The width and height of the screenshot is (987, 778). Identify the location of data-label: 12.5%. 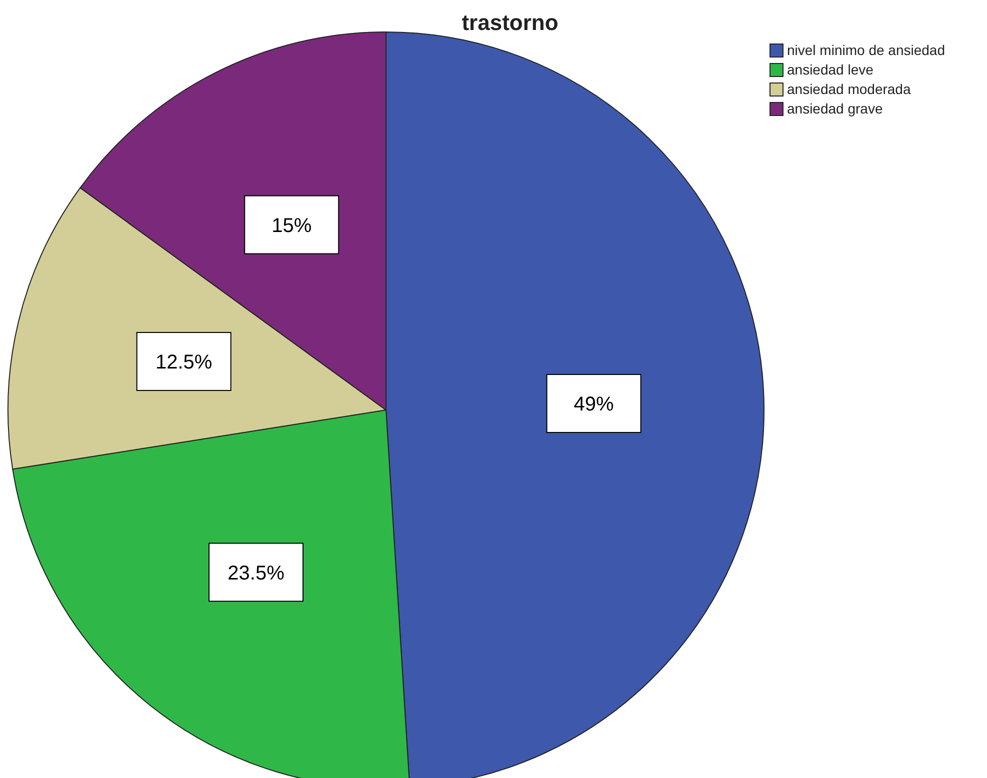
(183, 362).